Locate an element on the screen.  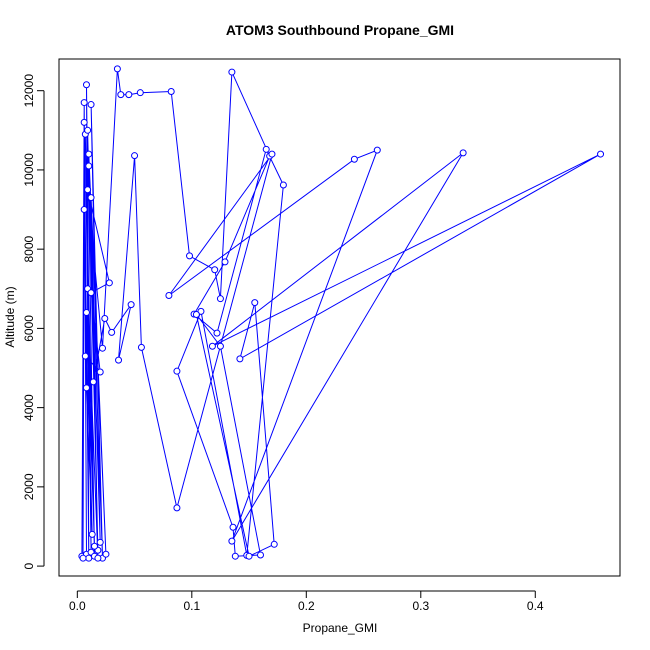
x-tick-label: 0.2 is located at coordinates (306, 606).